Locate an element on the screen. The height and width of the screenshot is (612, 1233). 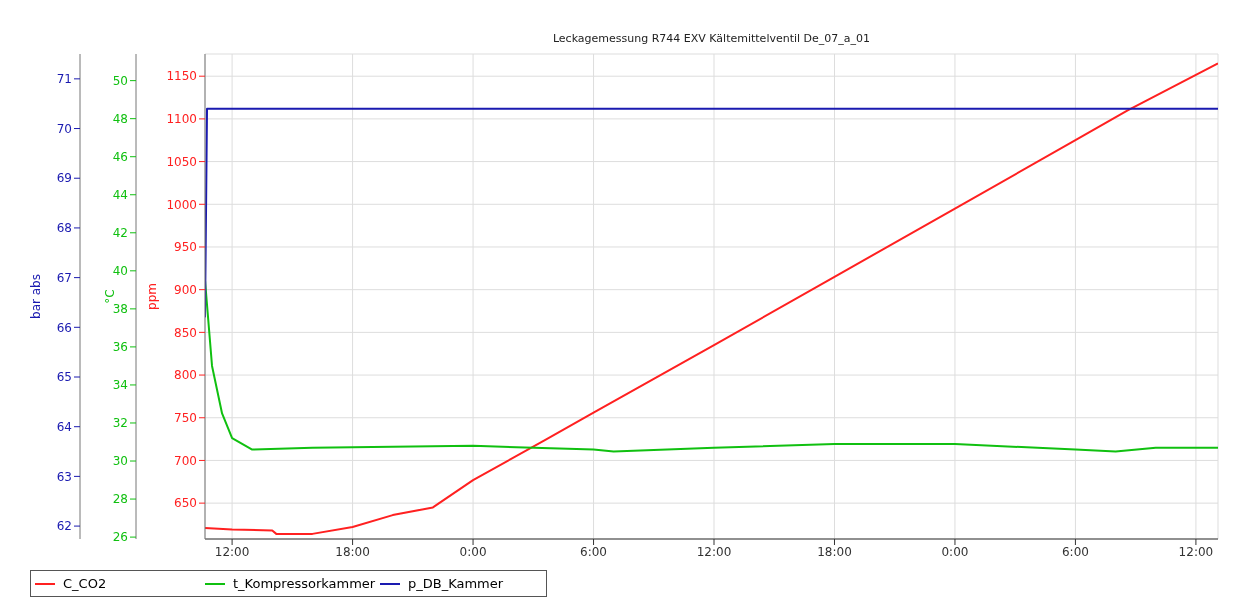
y3-tick-label: 44 is located at coordinates (120, 195).